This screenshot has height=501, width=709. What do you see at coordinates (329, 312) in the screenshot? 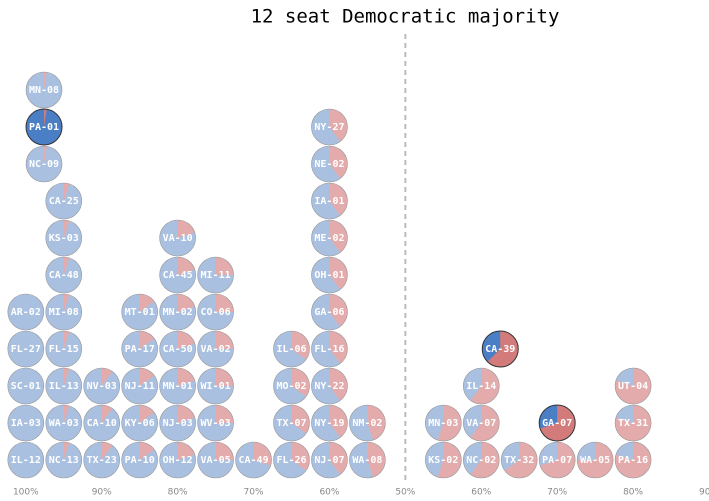
I see `district-label: GA-06` at bounding box center [329, 312].